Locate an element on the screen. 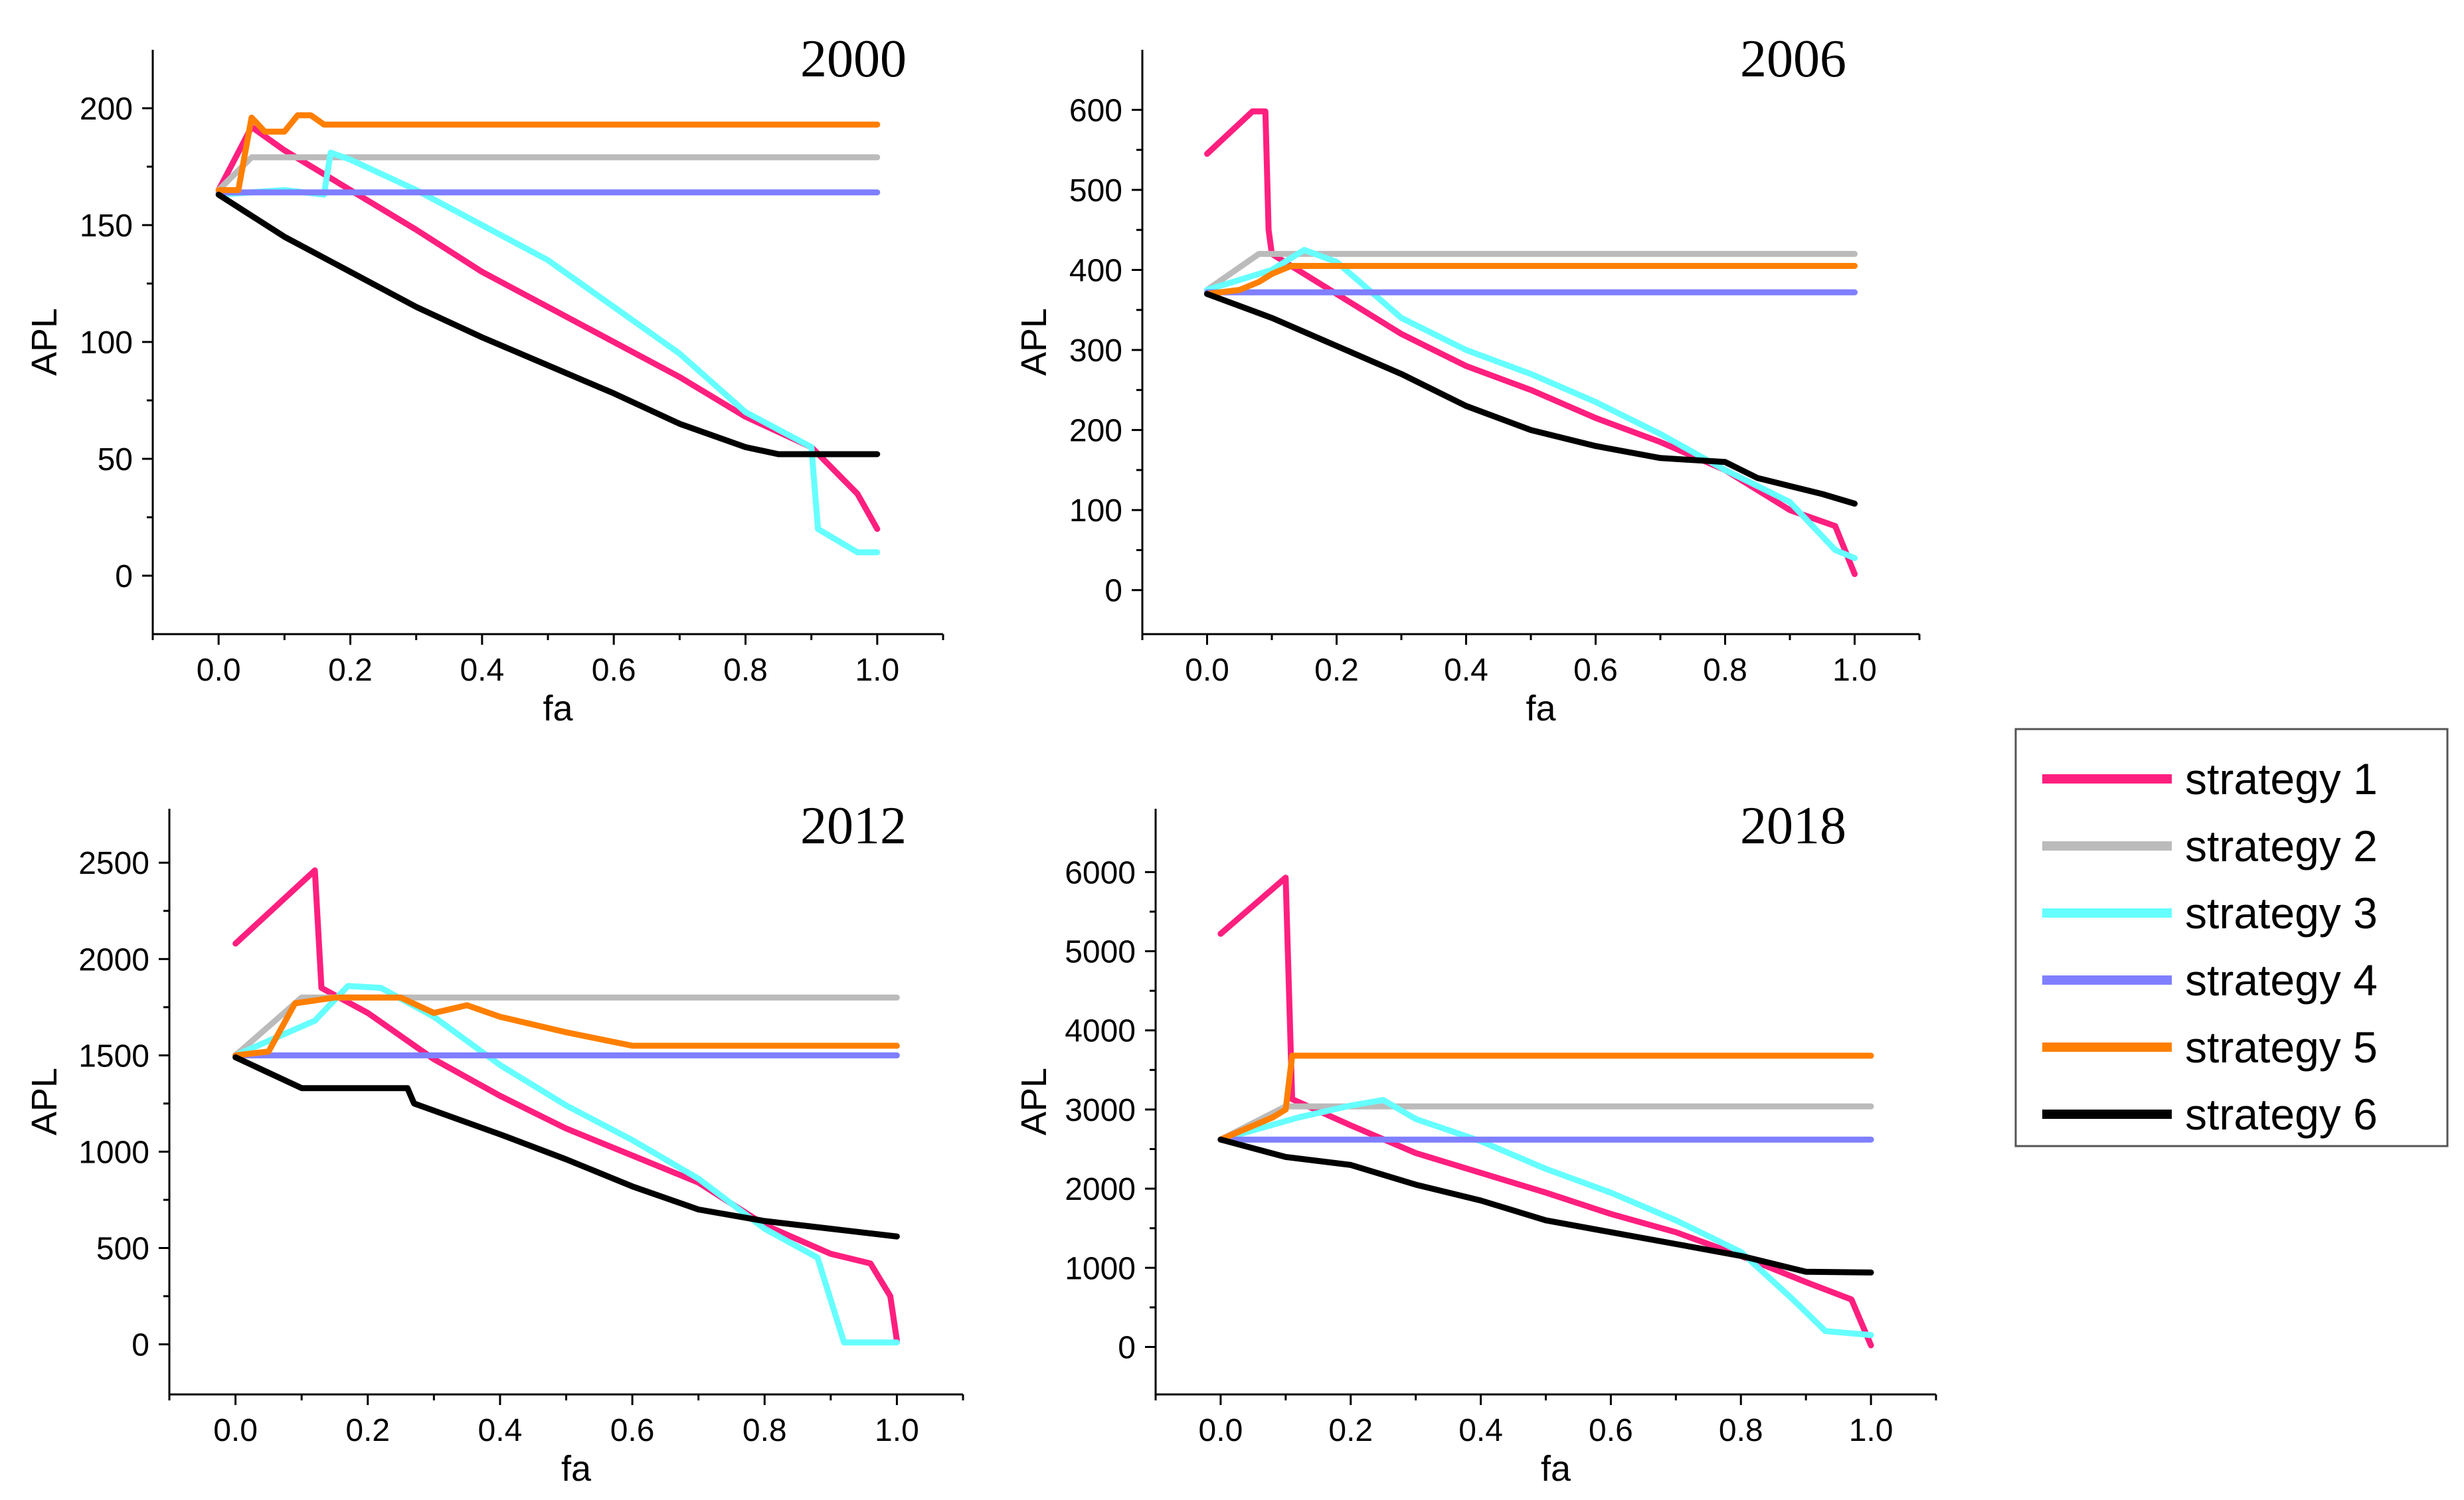 This screenshot has height=1500, width=2464. legend-label-strategy-1: strategy 1 is located at coordinates (2281, 778).